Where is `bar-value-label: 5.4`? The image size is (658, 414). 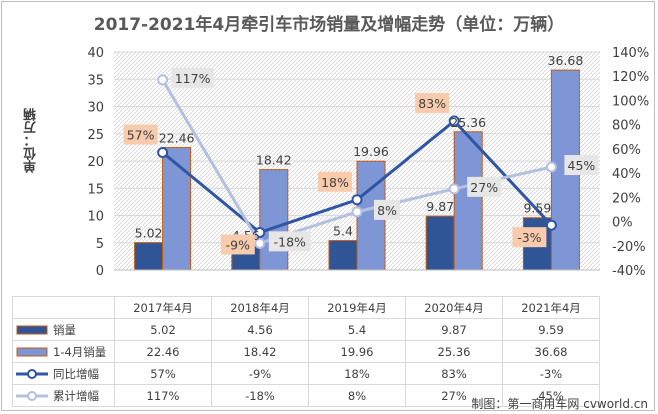
bar-value-label: 5.4 is located at coordinates (343, 231).